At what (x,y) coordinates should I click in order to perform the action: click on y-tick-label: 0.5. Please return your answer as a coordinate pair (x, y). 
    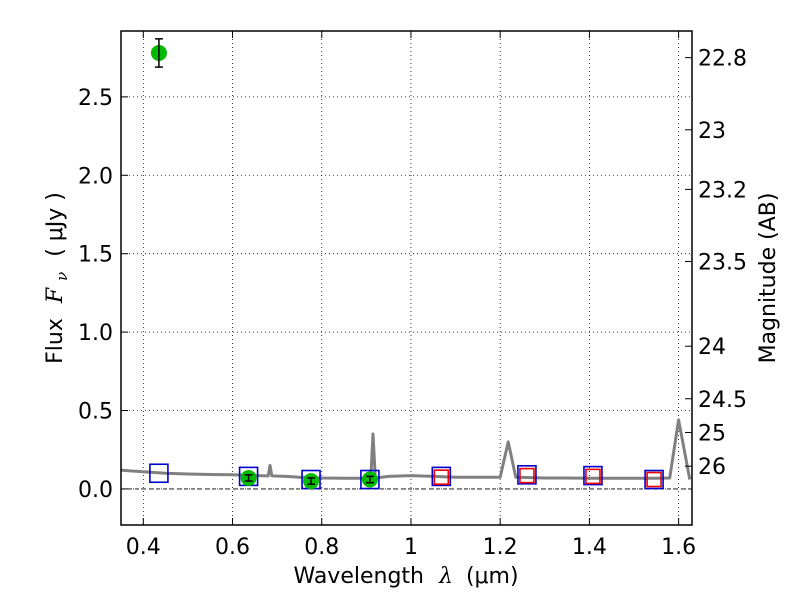
    Looking at the image, I should click on (95, 412).